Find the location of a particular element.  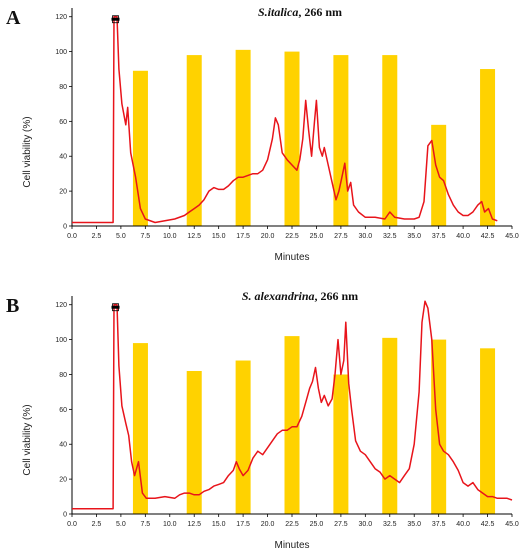

chart-title: S. alexandrina, 266 nm is located at coordinates (300, 296).